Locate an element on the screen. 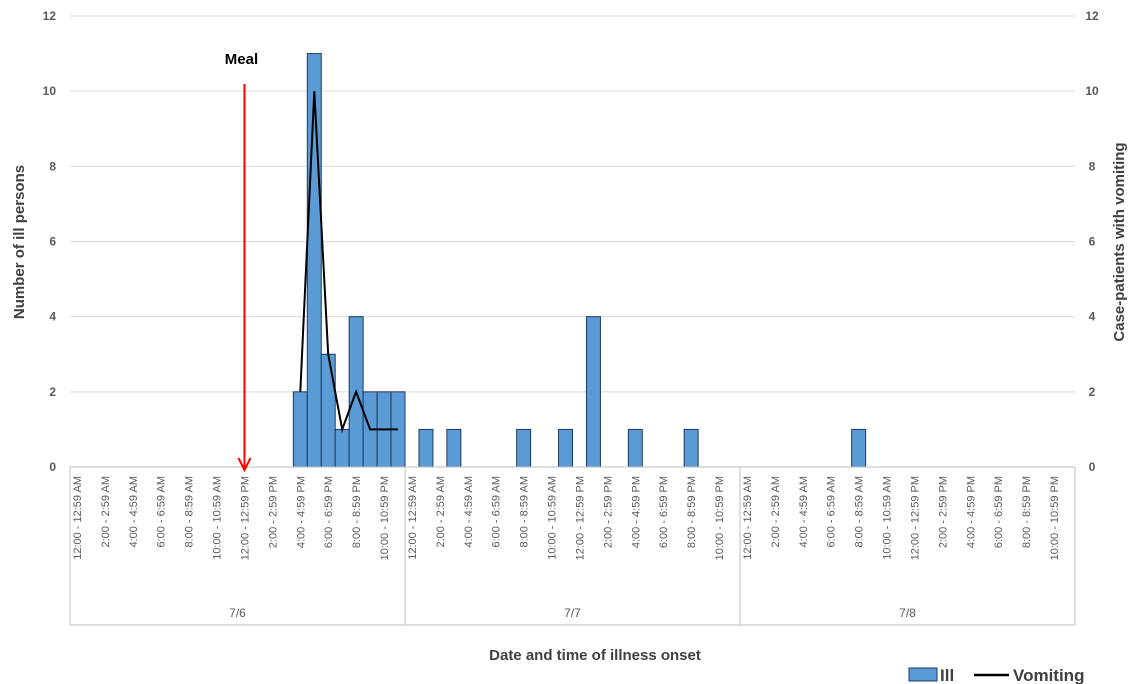  y-tick-label: 12 is located at coordinates (50, 16).